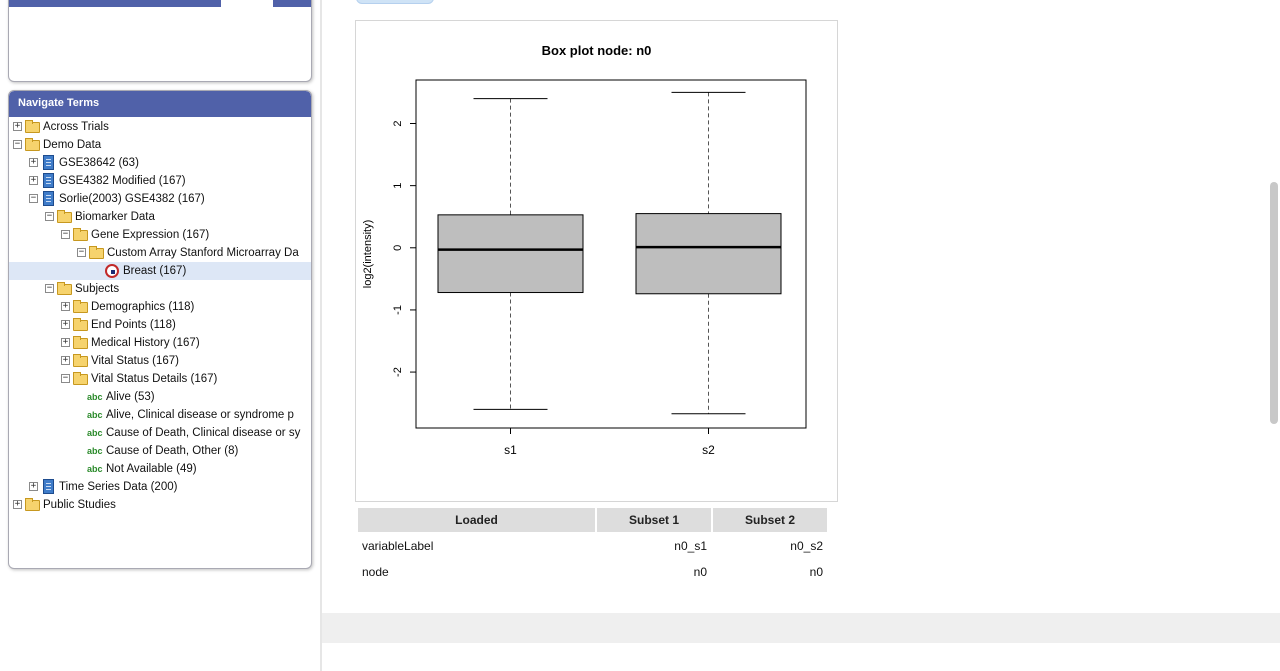 The height and width of the screenshot is (671, 1280). What do you see at coordinates (321, 335) in the screenshot?
I see `column-divider` at bounding box center [321, 335].